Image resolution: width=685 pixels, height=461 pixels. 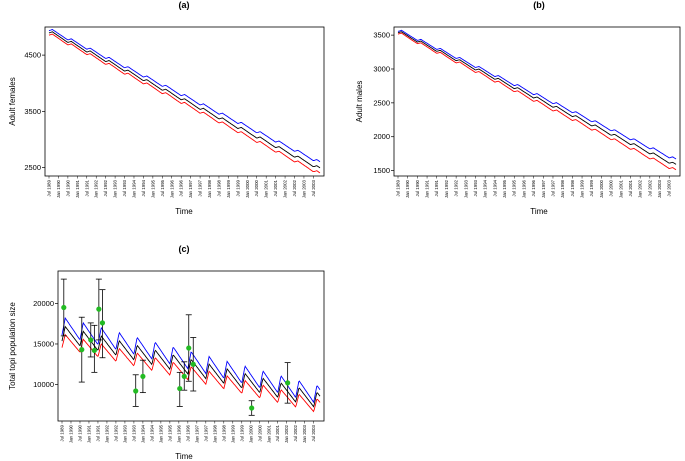 What do you see at coordinates (381, 68) in the screenshot?
I see `panel-b-ytick-label: 3000` at bounding box center [381, 68].